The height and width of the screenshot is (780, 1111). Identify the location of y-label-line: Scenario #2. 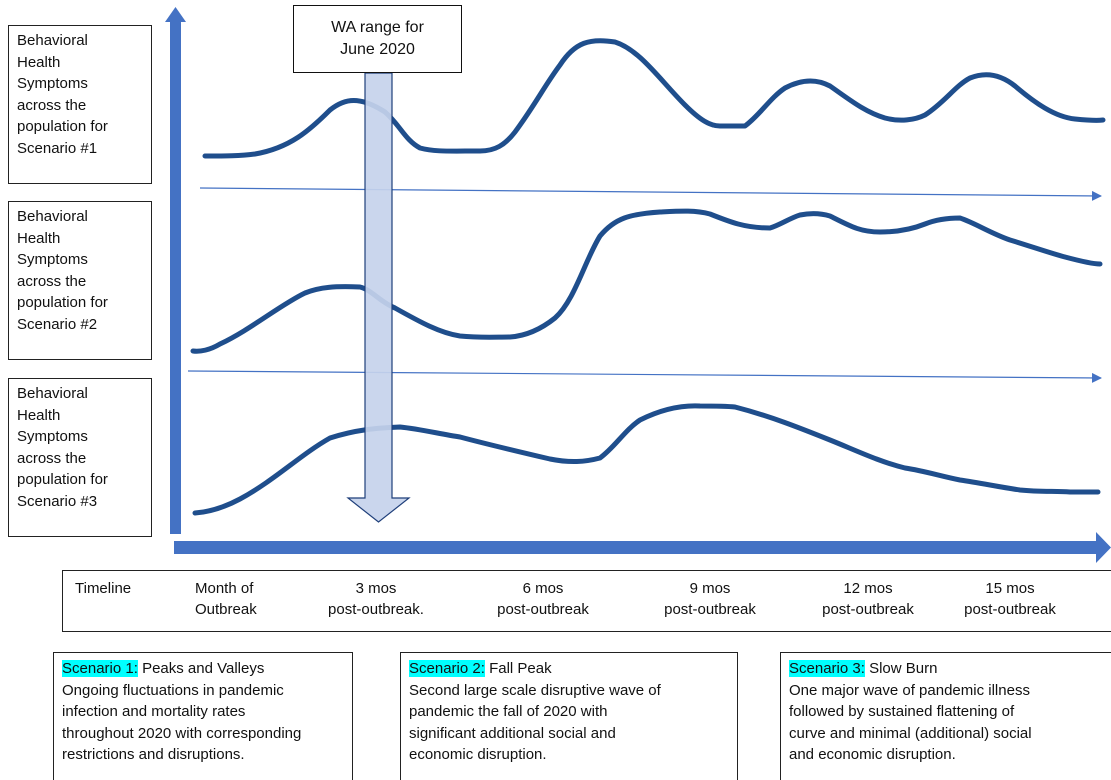
(57, 324).